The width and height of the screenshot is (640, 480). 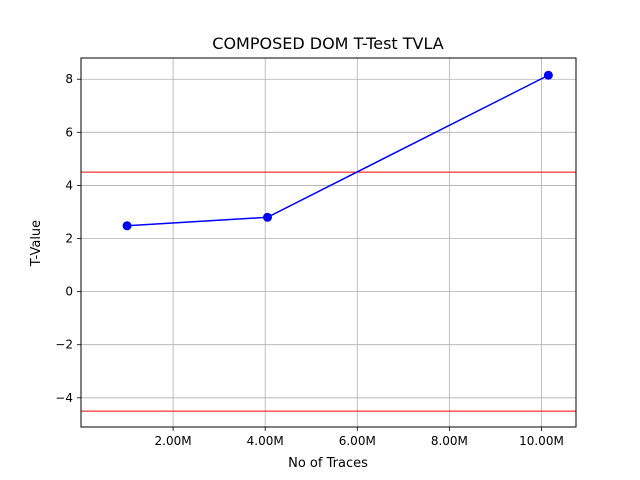 I want to click on chart-title: COMPOSED DOM T-Test TVLA, so click(x=327, y=43).